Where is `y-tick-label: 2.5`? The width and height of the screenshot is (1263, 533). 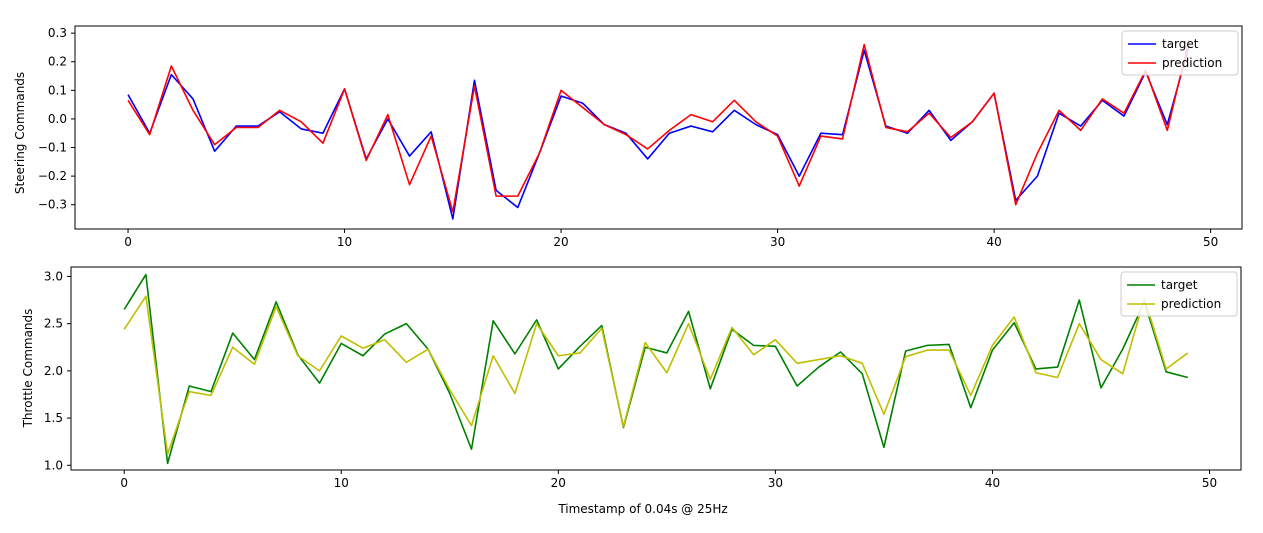 y-tick-label: 2.5 is located at coordinates (53, 324).